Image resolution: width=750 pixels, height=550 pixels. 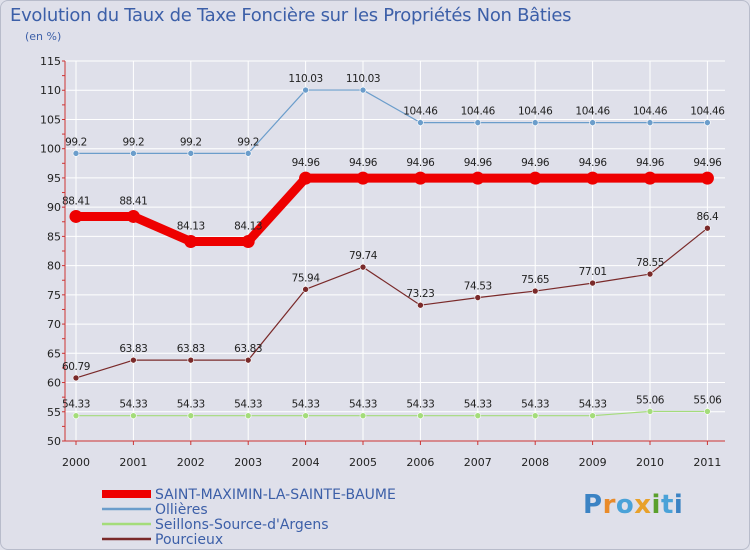 What do you see at coordinates (242, 525) in the screenshot?
I see `legend-label: Seillons-Source-d'Argens` at bounding box center [242, 525].